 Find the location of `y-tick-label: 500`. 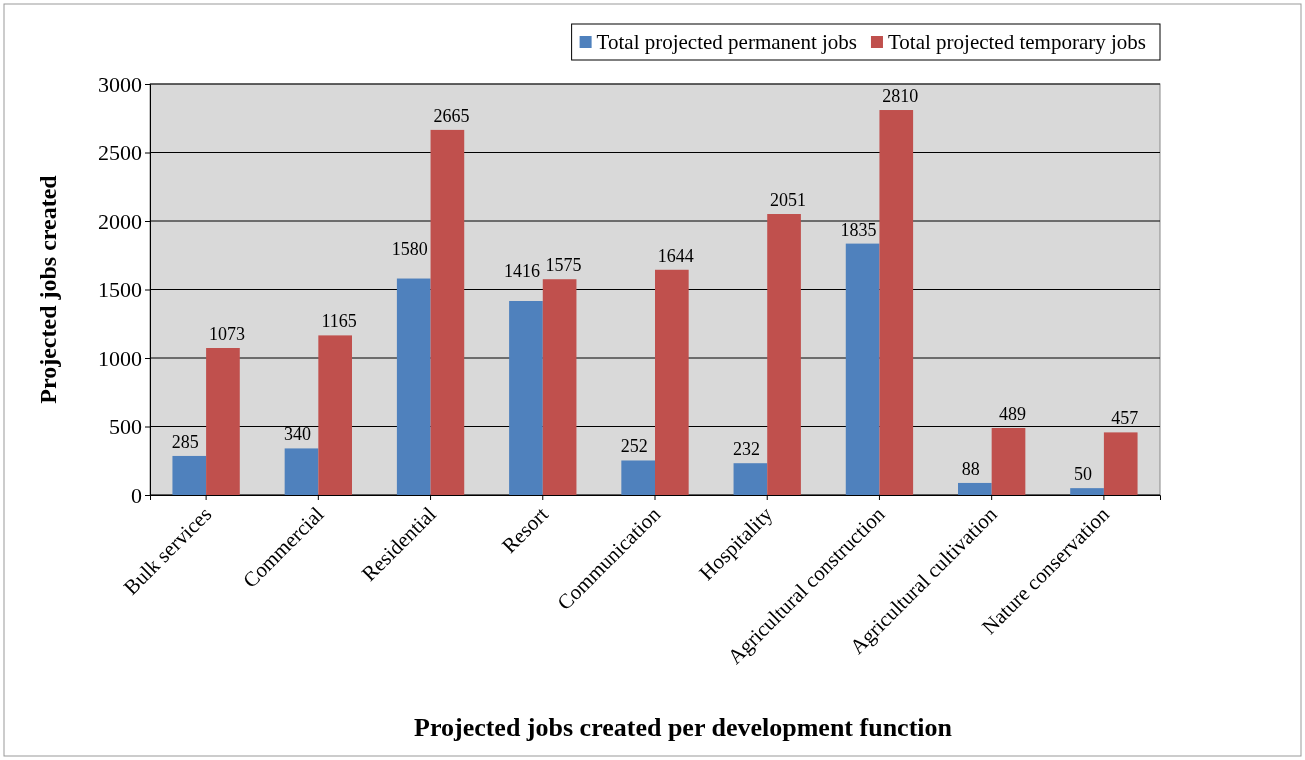

y-tick-label: 500 is located at coordinates (125, 427).